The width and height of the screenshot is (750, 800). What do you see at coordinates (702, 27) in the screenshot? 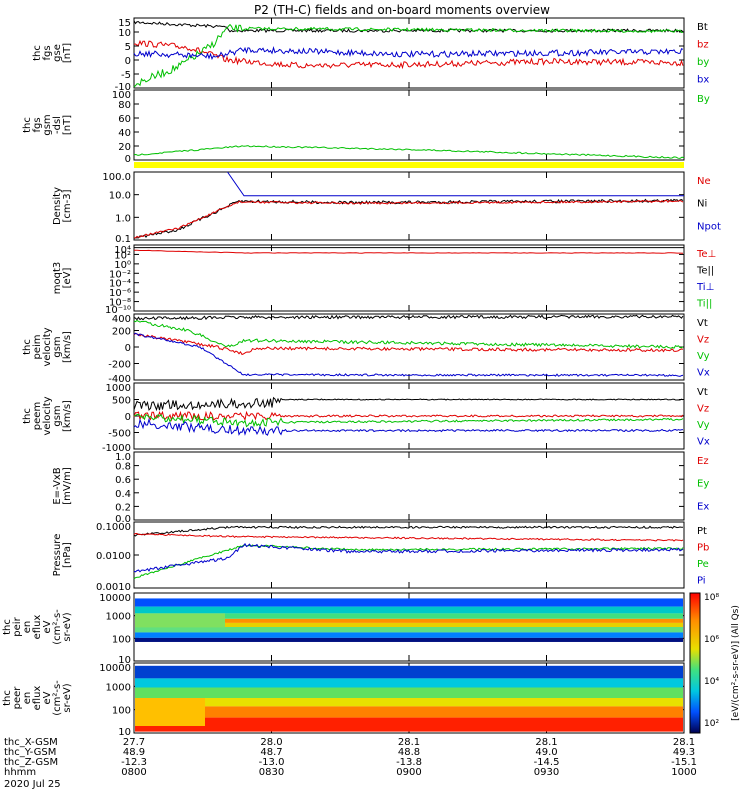
I see `legend-bt: Bt` at bounding box center [702, 27].